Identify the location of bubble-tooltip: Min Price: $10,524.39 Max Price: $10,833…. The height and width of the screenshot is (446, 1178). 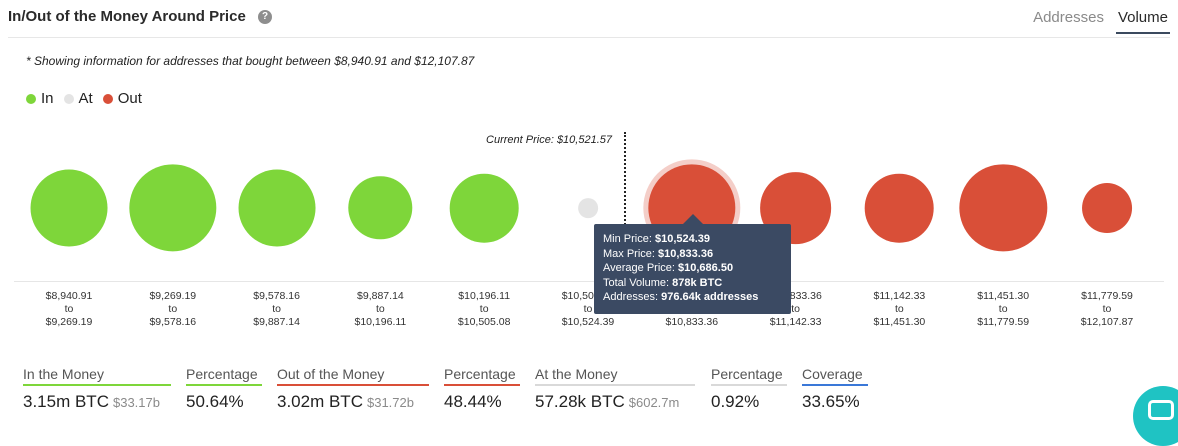
(692, 269).